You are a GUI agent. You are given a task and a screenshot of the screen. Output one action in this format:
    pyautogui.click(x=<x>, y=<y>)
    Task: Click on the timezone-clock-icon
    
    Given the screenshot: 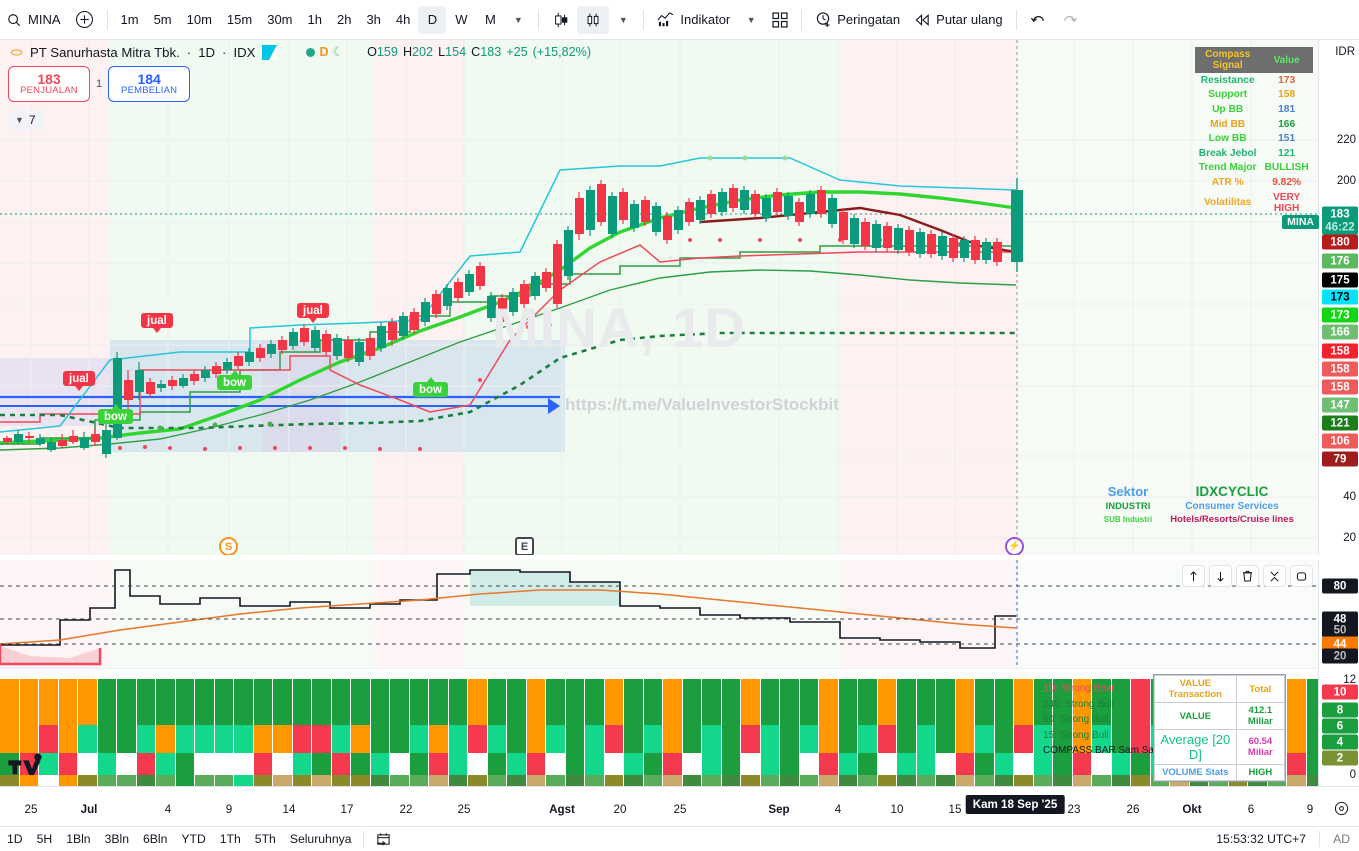 What is the action you would take?
    pyautogui.click(x=1341, y=811)
    